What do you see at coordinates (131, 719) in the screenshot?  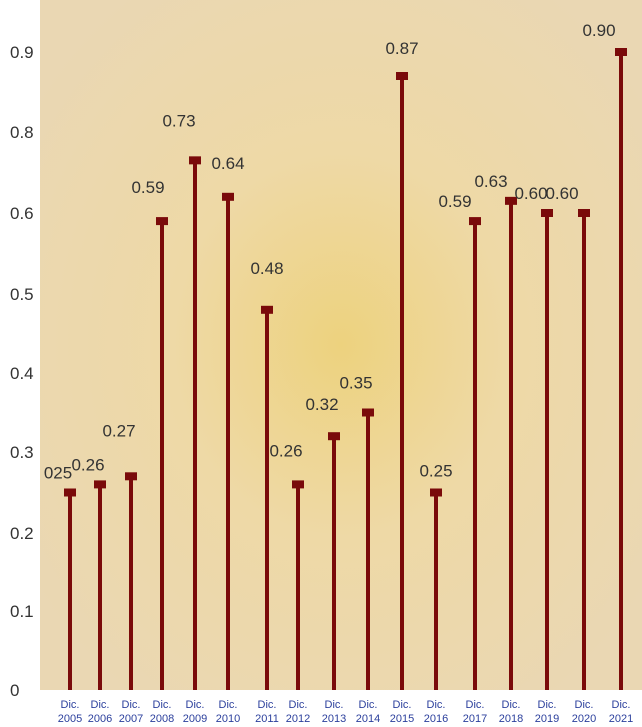 I see `x-tick-year: 2007` at bounding box center [131, 719].